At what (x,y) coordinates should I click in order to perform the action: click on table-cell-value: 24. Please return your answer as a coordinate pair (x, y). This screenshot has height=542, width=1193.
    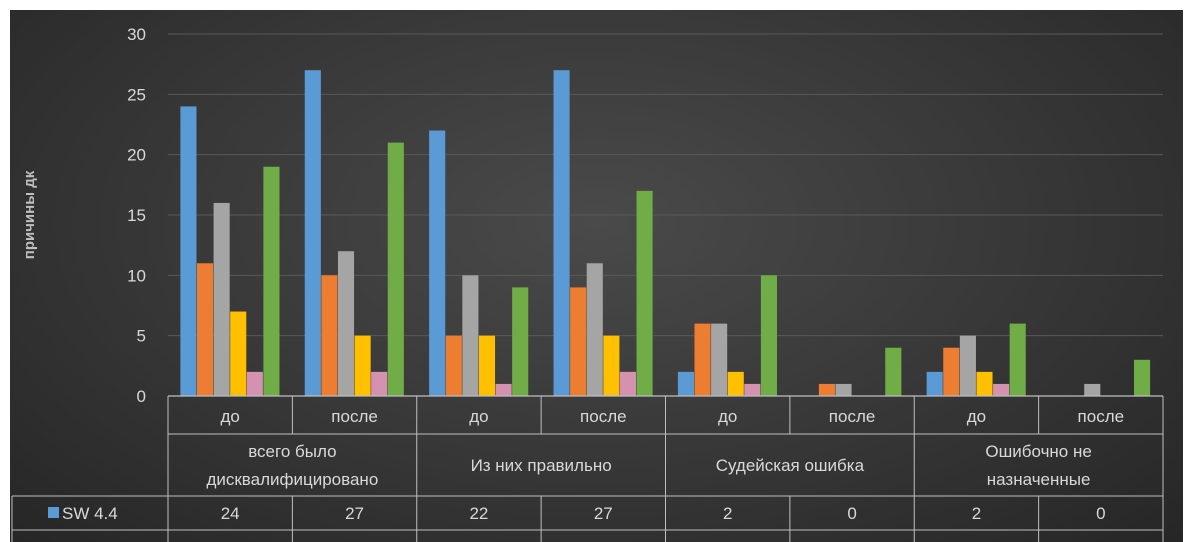
    Looking at the image, I should click on (230, 513).